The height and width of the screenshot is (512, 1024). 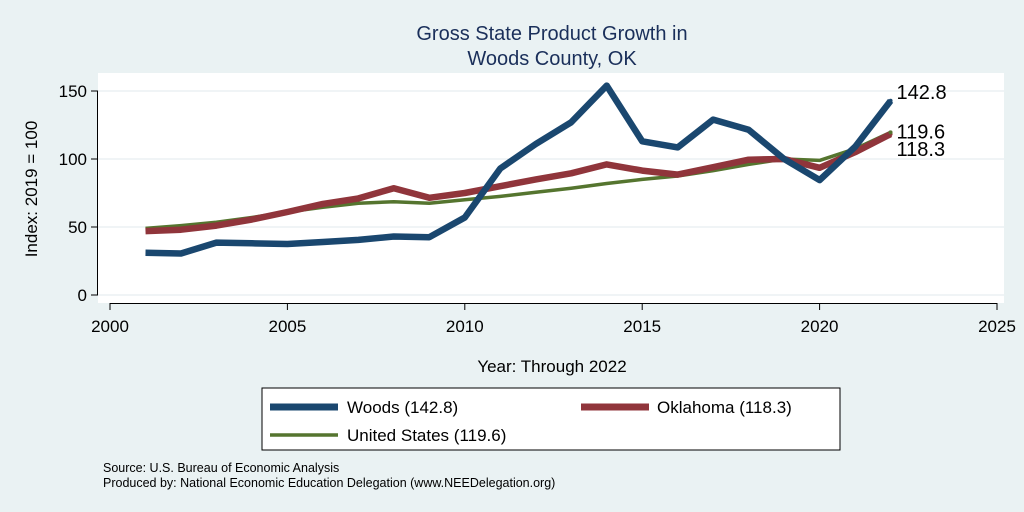 What do you see at coordinates (820, 326) in the screenshot?
I see `x-tick-label-2020: 2020` at bounding box center [820, 326].